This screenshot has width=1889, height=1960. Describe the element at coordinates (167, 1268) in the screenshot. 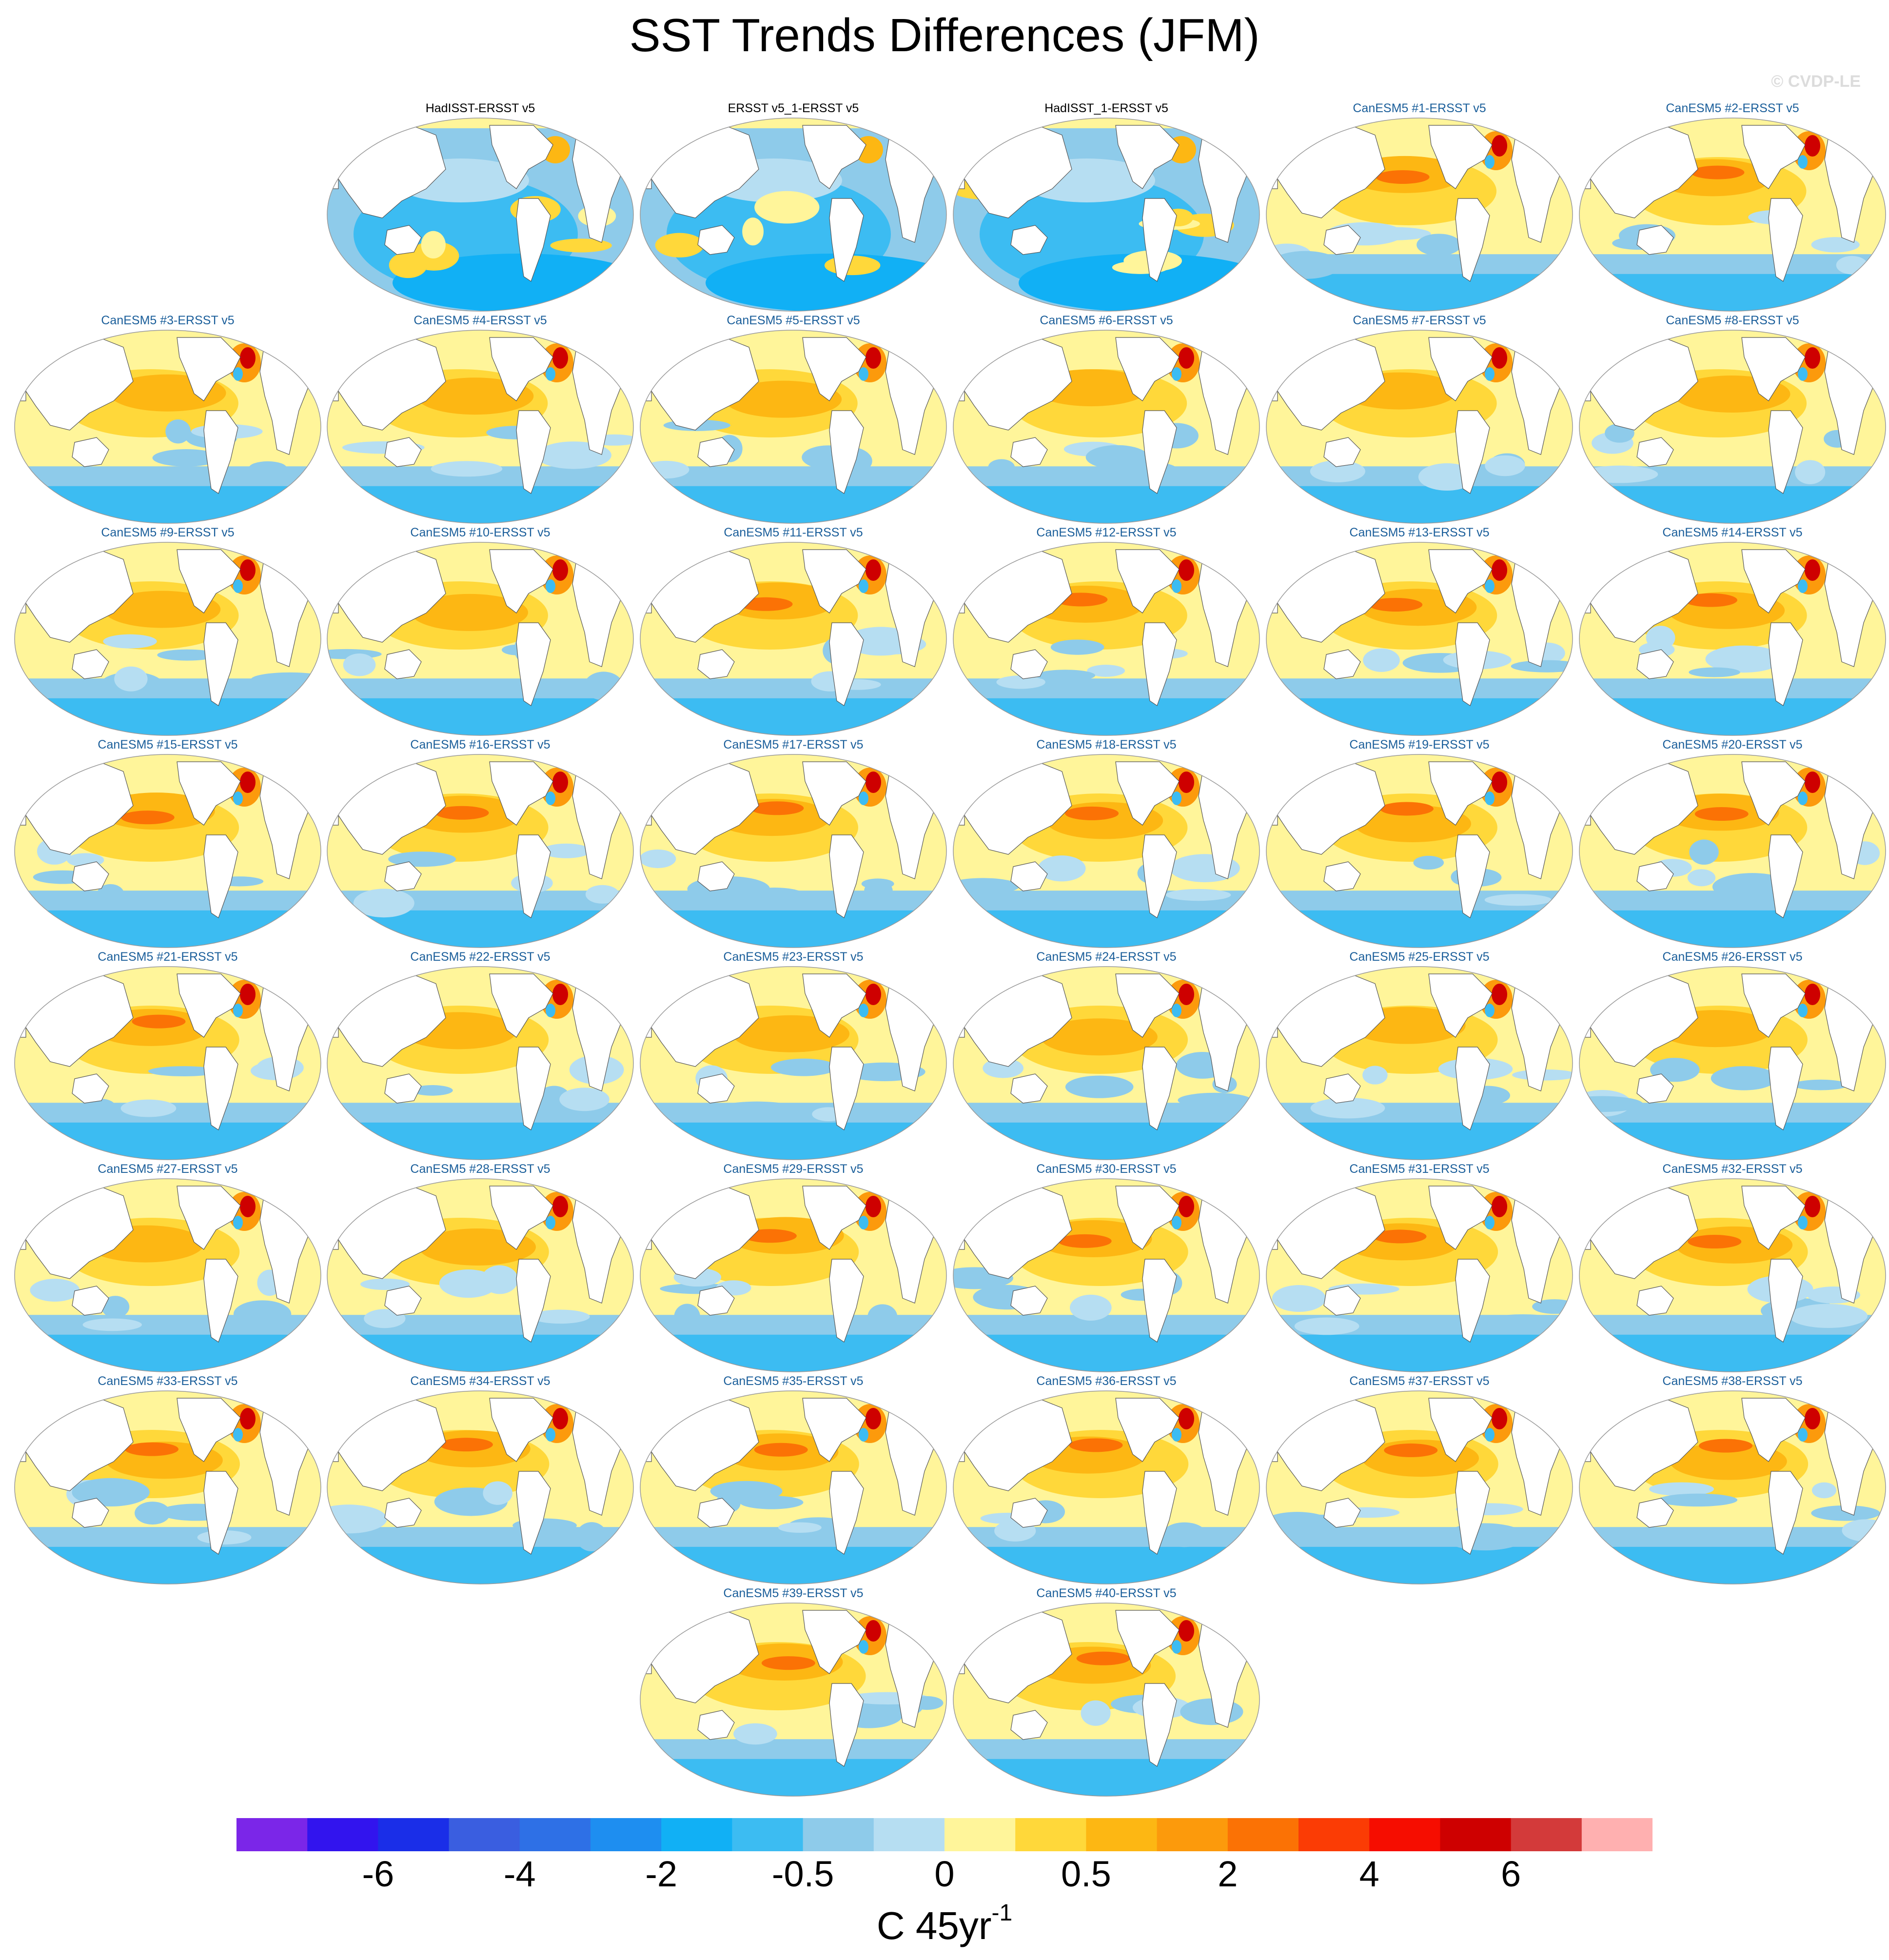

I see `map-panel: CanESM5 #27-ERSST v5` at that location.